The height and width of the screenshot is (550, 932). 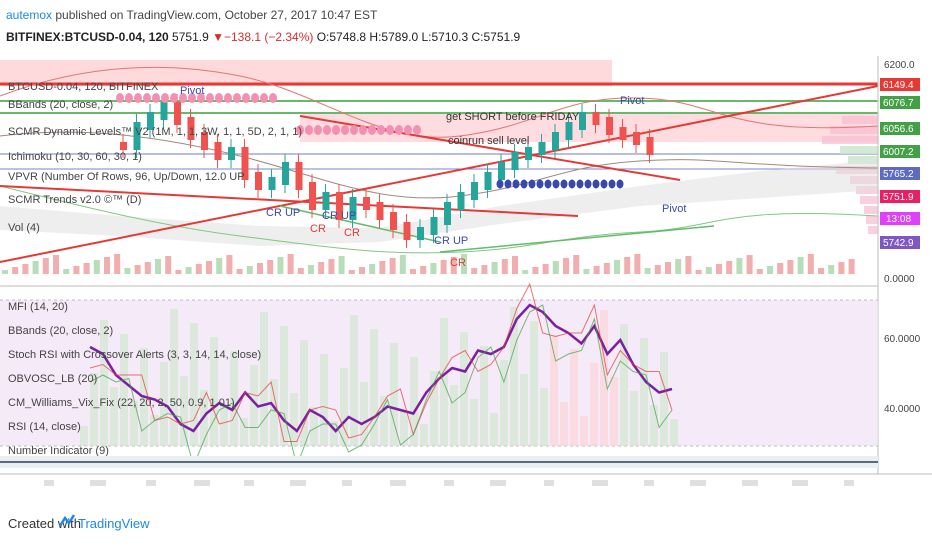 What do you see at coordinates (898, 197) in the screenshot?
I see `svg-text: 5751.9` at bounding box center [898, 197].